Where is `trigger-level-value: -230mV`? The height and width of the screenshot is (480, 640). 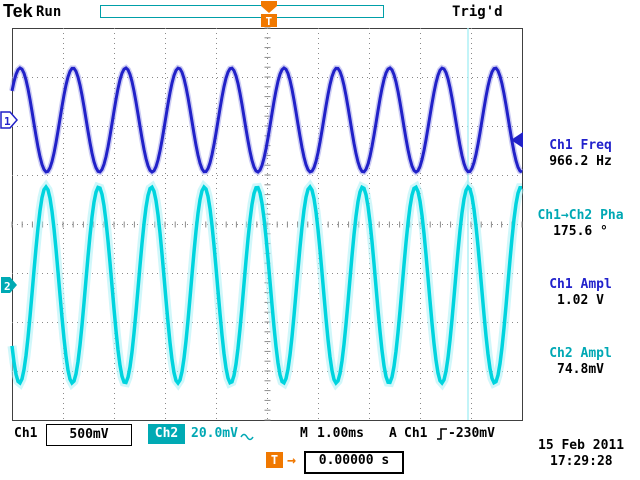
trigger-level-value: -230mV is located at coordinates (471, 433).